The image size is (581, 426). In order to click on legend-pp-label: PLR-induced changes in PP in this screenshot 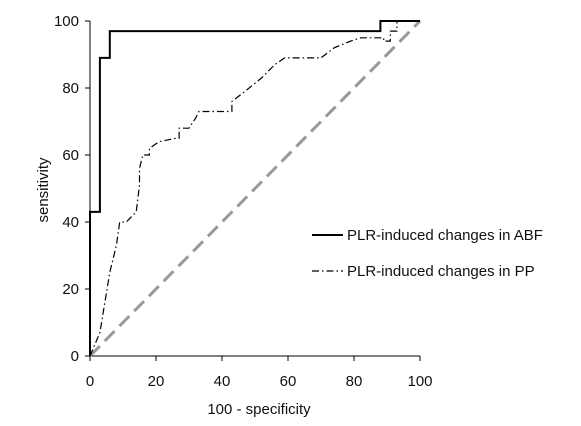, I will do `click(441, 271)`.